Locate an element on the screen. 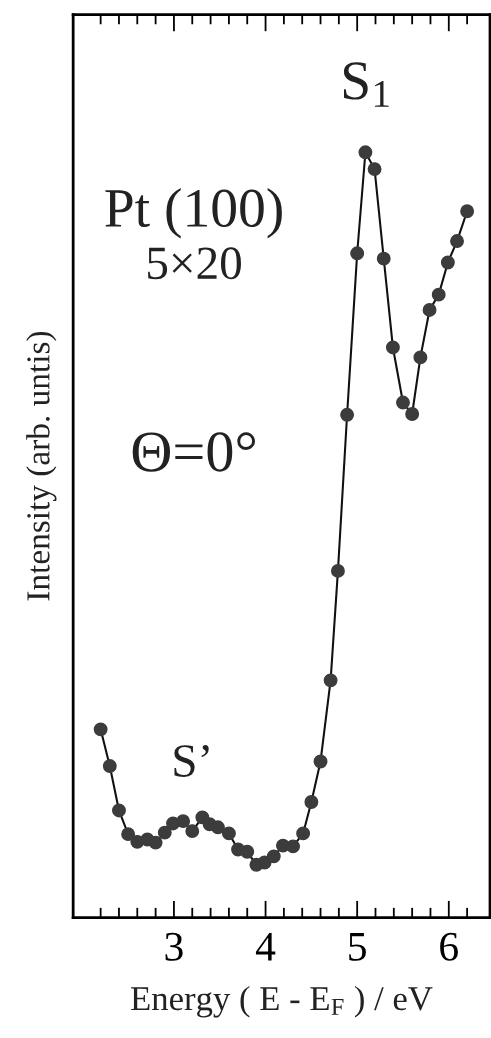 The height and width of the screenshot is (1038, 491). annotation: S’ is located at coordinates (191, 761).